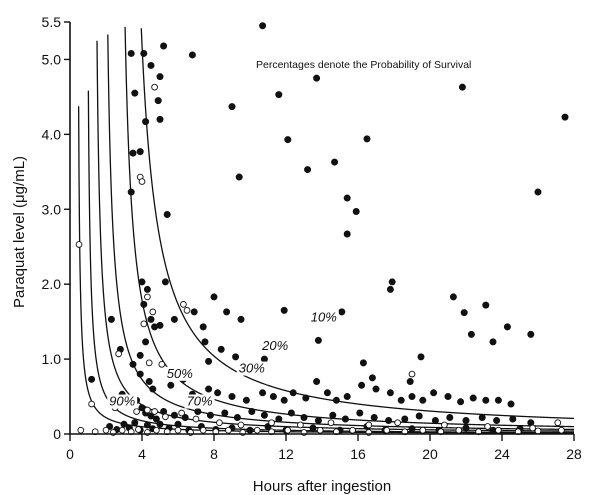  I want to click on curve-label-10pct: 10%, so click(324, 317).